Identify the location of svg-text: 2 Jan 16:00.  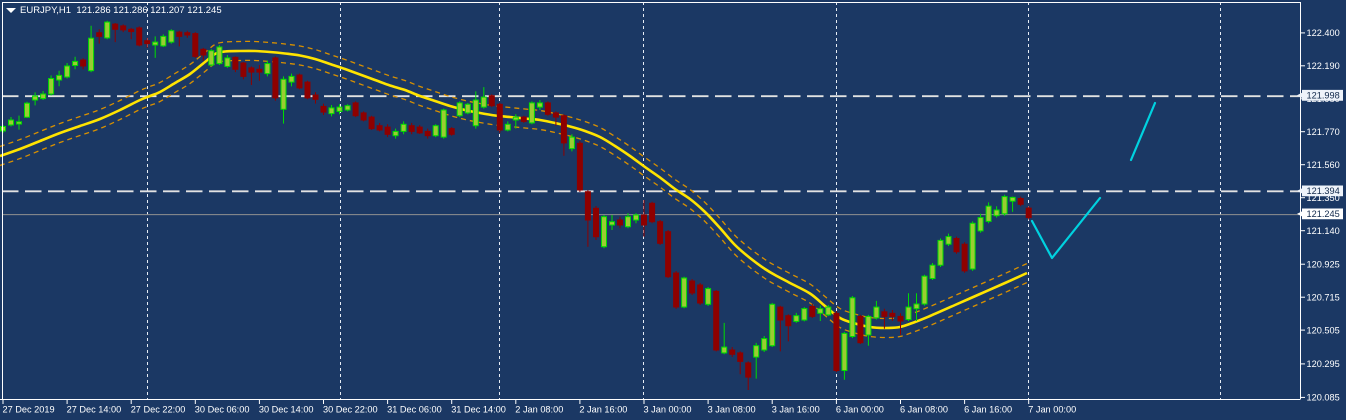
(603, 410).